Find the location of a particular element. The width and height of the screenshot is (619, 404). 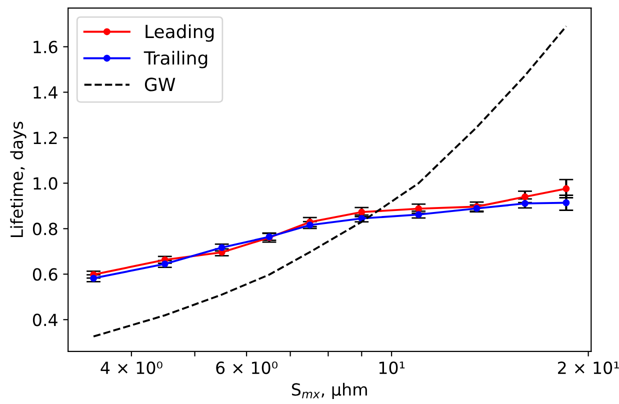

legend-label: Leading is located at coordinates (180, 33).